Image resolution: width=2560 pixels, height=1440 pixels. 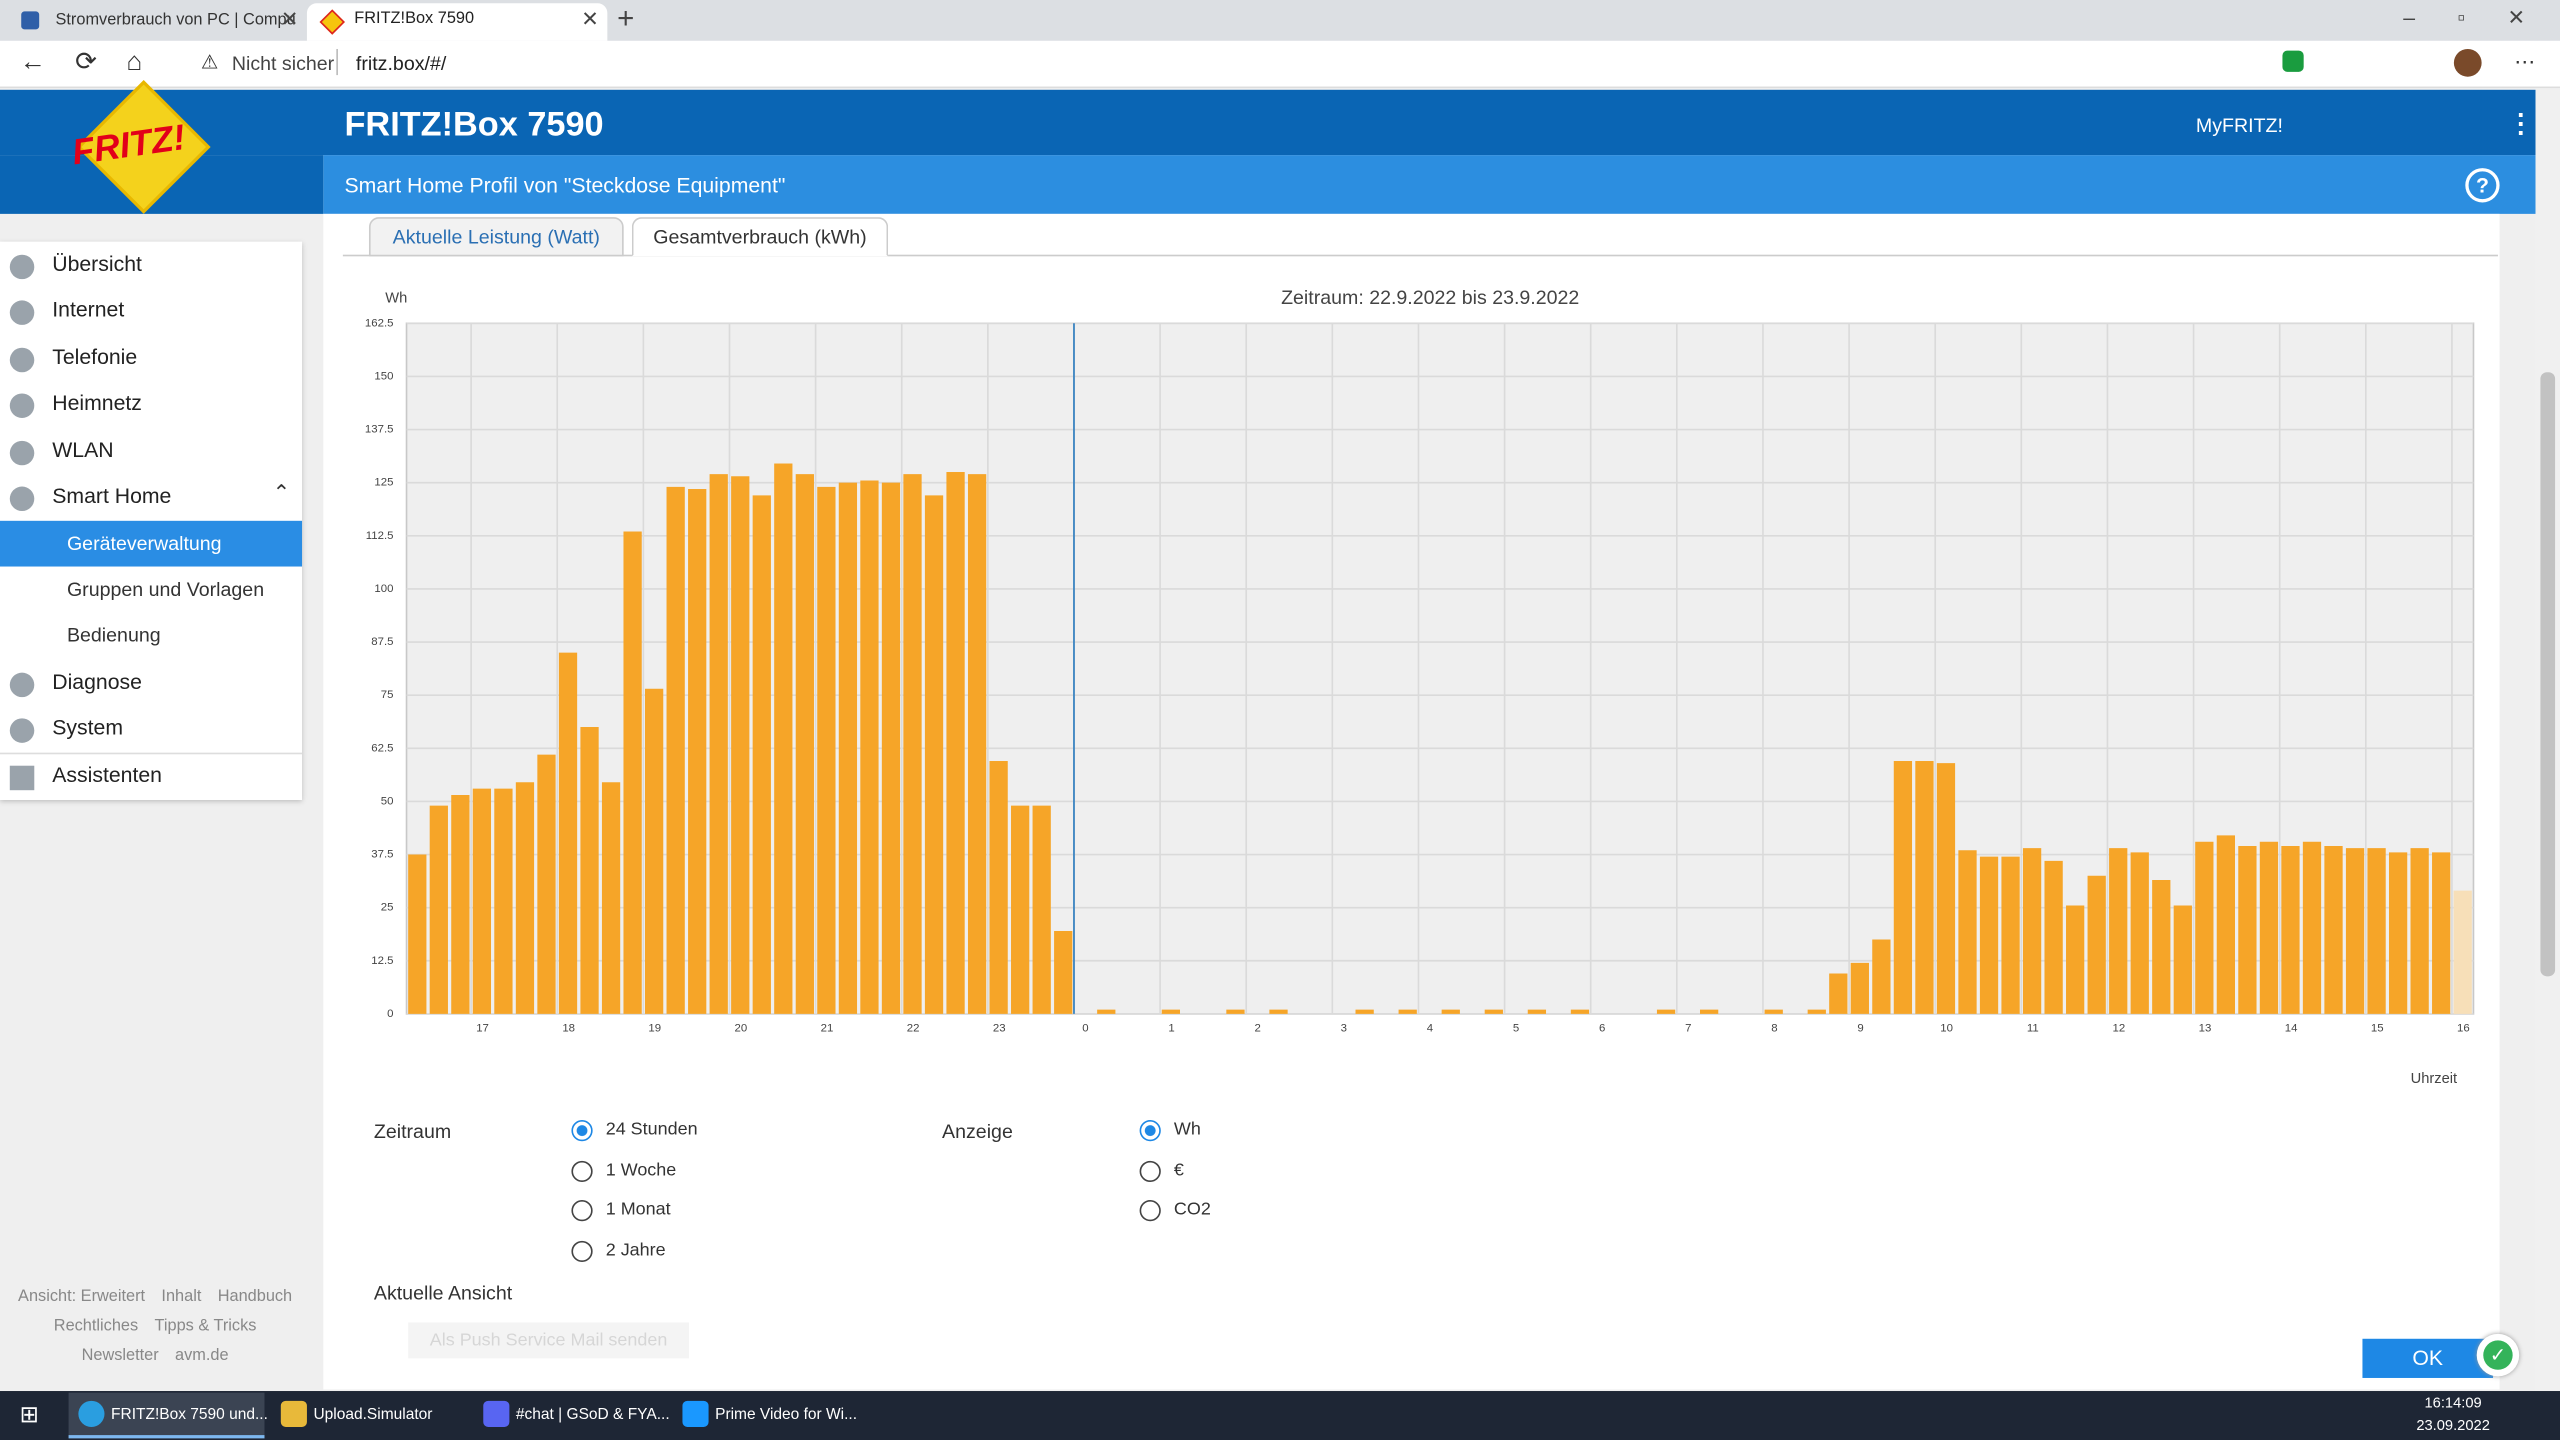 I want to click on header-bar, so click(x=1268, y=122).